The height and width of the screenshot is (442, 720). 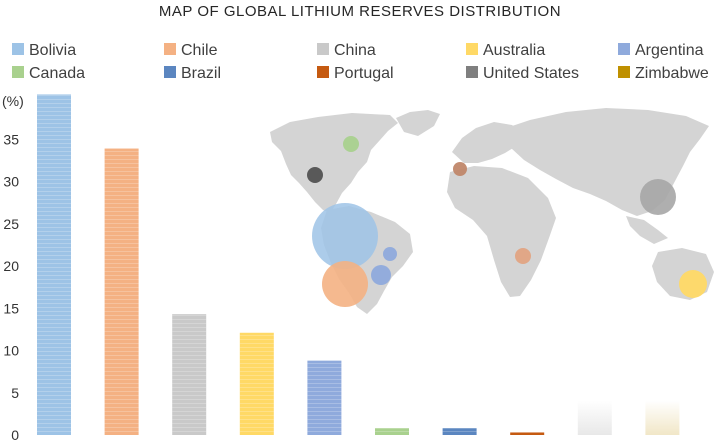 What do you see at coordinates (15, 434) in the screenshot?
I see `y-tick-label: 0` at bounding box center [15, 434].